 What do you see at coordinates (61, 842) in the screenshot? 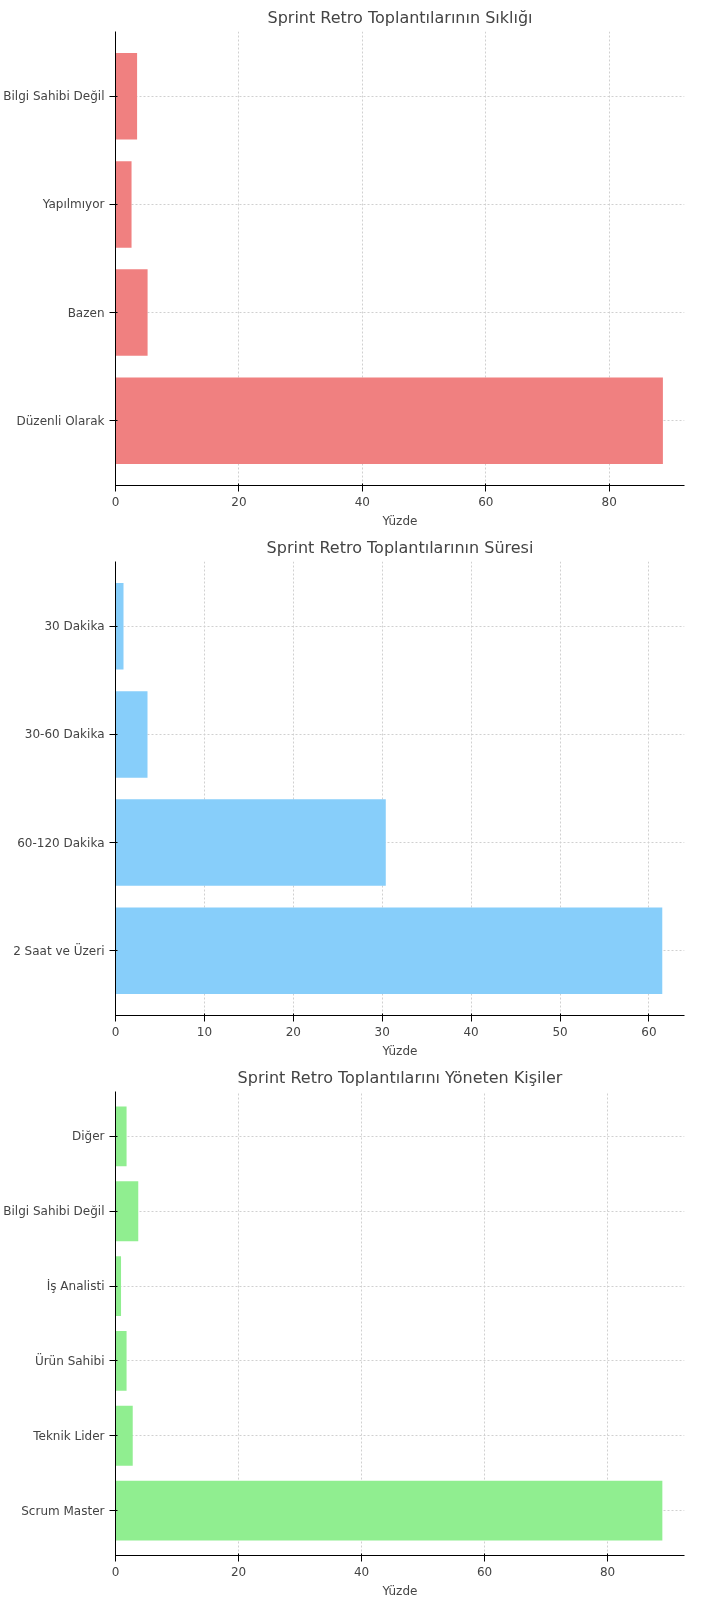
I see `y-tick-label: 60-120 Dakika` at bounding box center [61, 842].